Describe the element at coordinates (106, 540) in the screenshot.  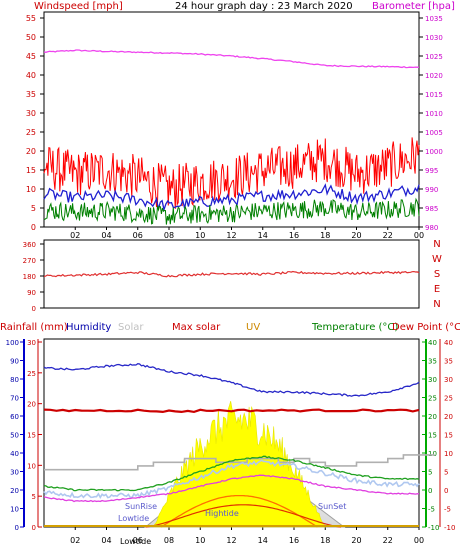
I see `temp-x-tick-label: 04` at that location.